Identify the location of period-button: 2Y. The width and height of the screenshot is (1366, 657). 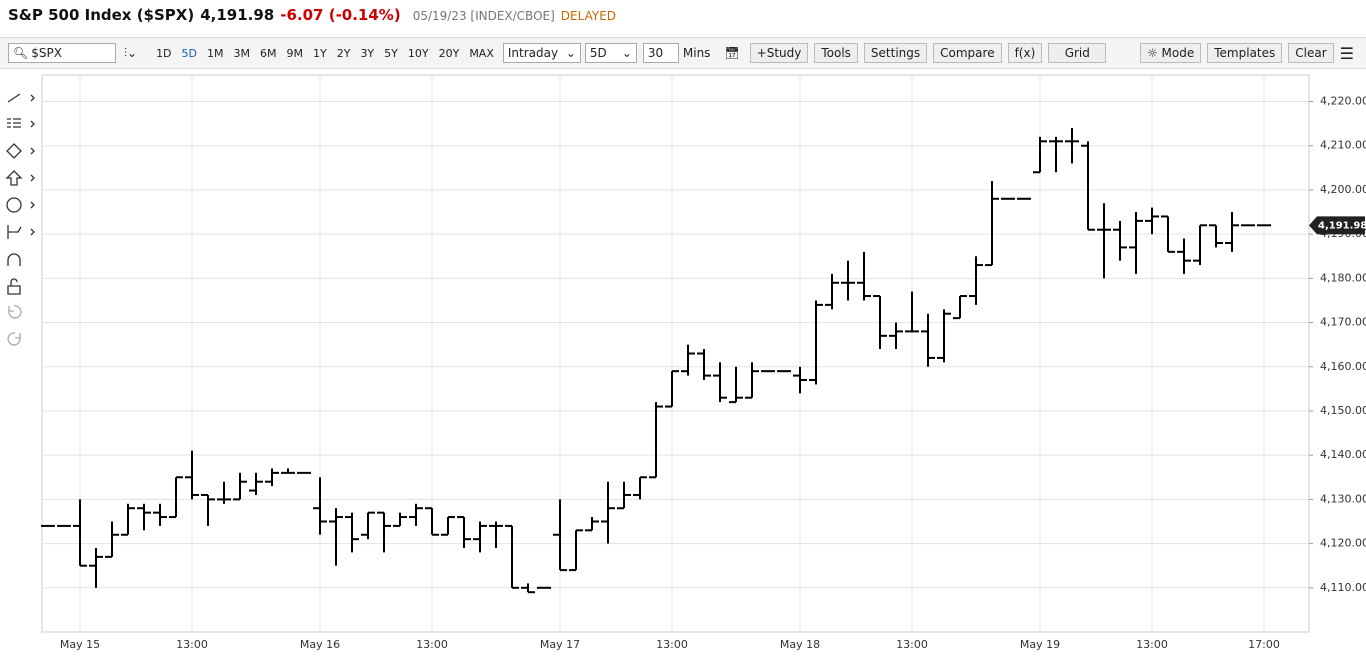
(343, 53).